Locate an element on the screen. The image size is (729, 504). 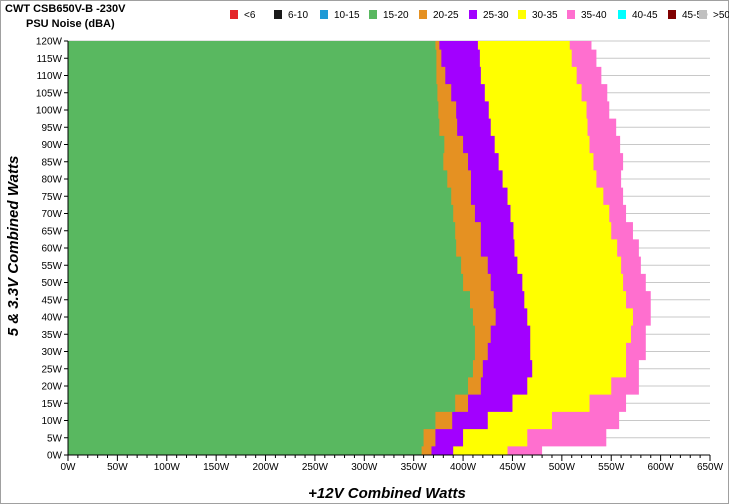
legend-item: 45-50 is located at coordinates (688, 15).